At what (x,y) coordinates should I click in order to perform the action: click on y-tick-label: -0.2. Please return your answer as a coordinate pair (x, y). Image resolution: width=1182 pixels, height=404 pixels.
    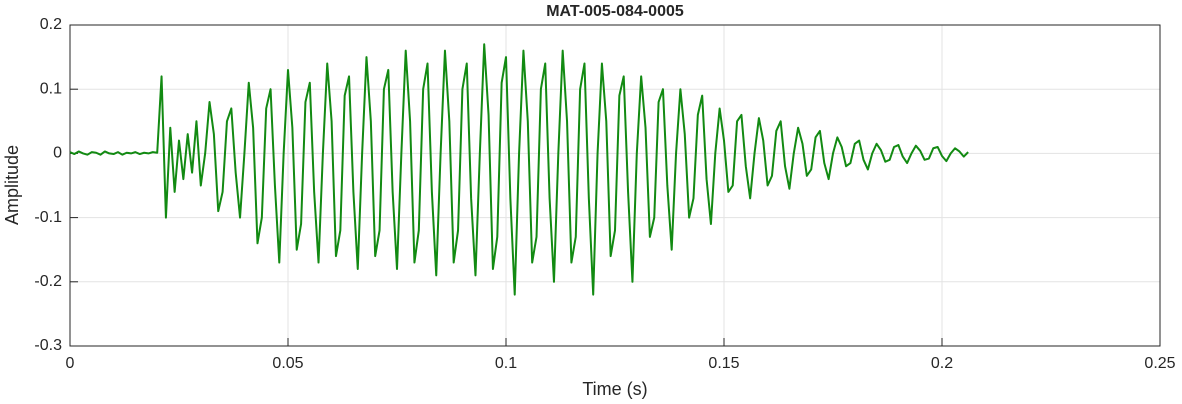
    Looking at the image, I should click on (48, 281).